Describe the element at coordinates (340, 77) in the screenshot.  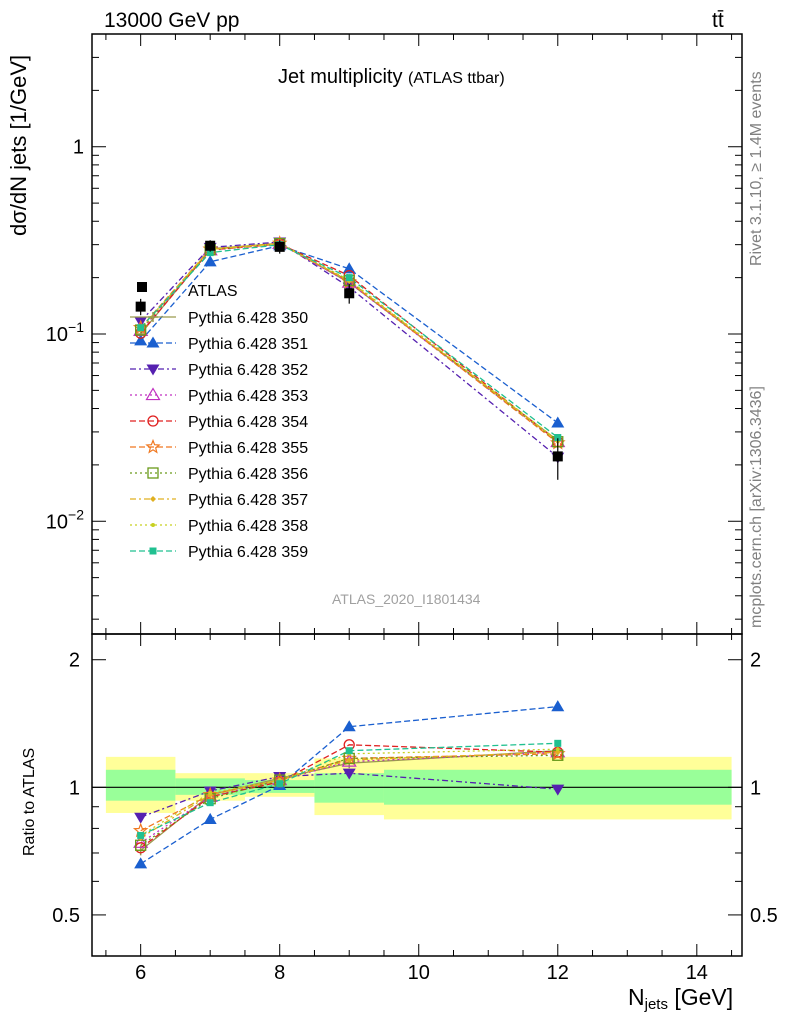
I see `plot-title-main: Jet multiplicity` at that location.